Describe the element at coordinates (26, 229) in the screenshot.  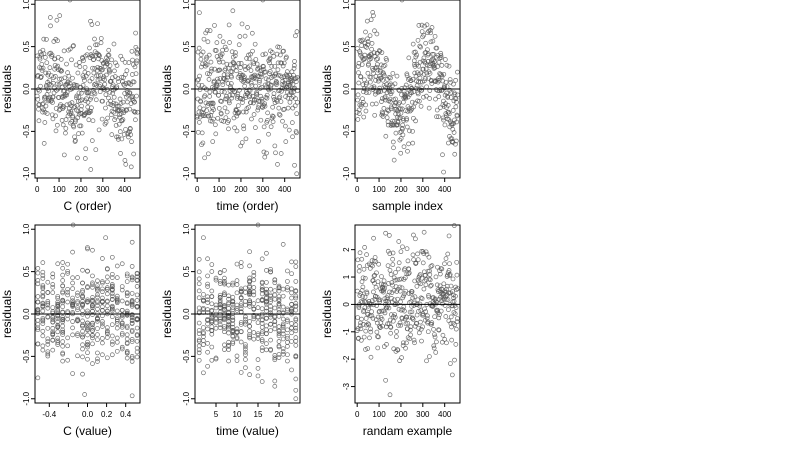
I see `y-tick-label: 1.0` at that location.